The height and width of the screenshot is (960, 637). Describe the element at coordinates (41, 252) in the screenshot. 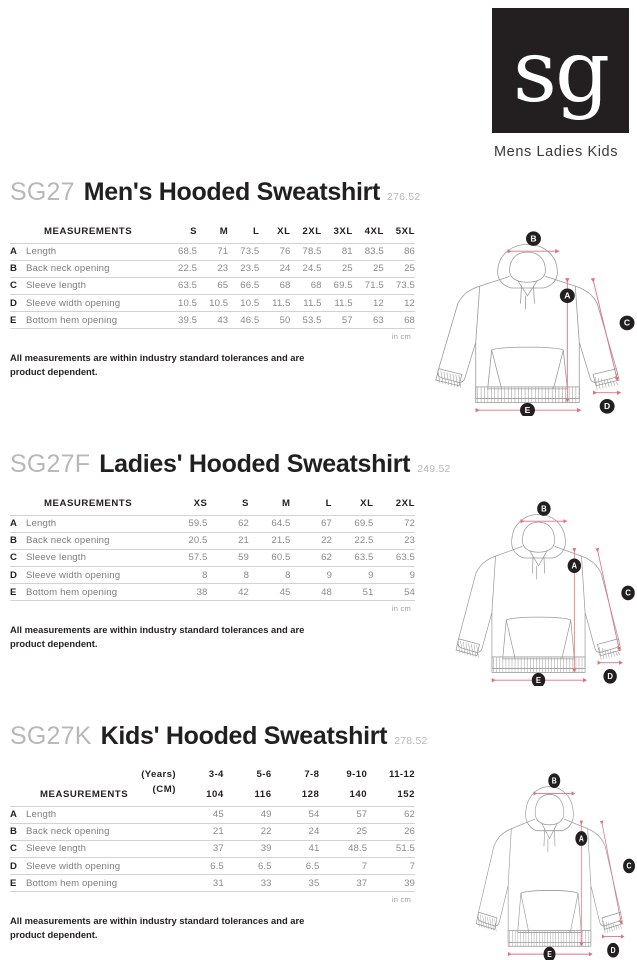

I see `row-label: Length` at that location.